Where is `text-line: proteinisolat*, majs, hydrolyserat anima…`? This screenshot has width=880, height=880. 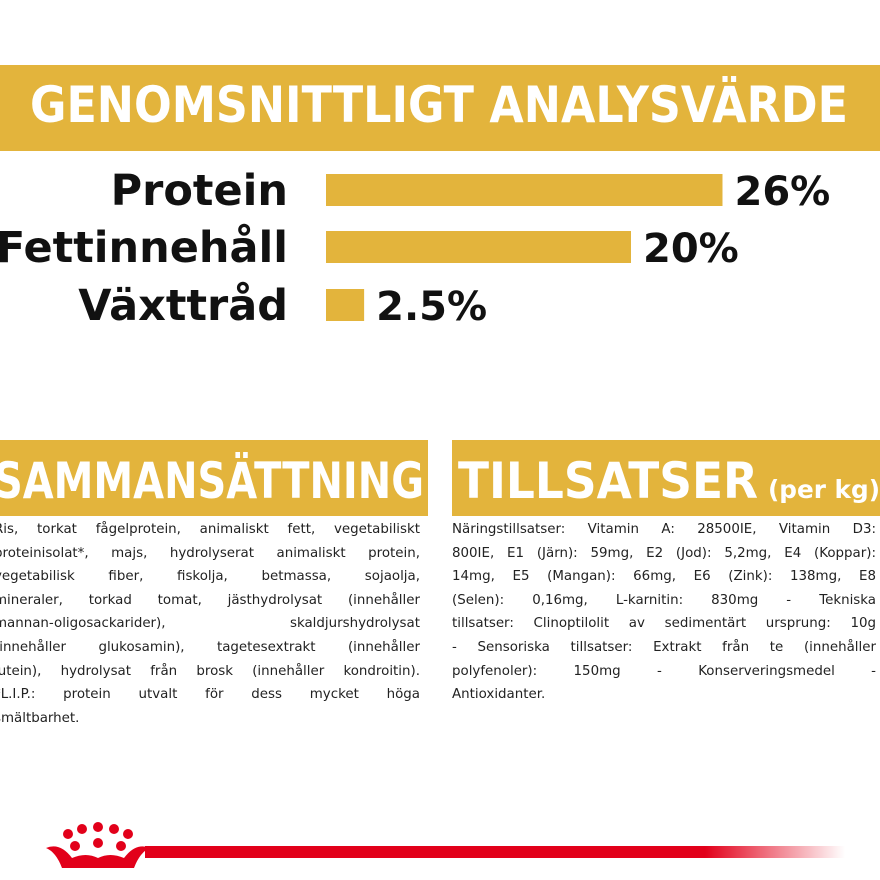 text-line: proteinisolat*, majs, hydrolyserat anima… is located at coordinates (210, 553).